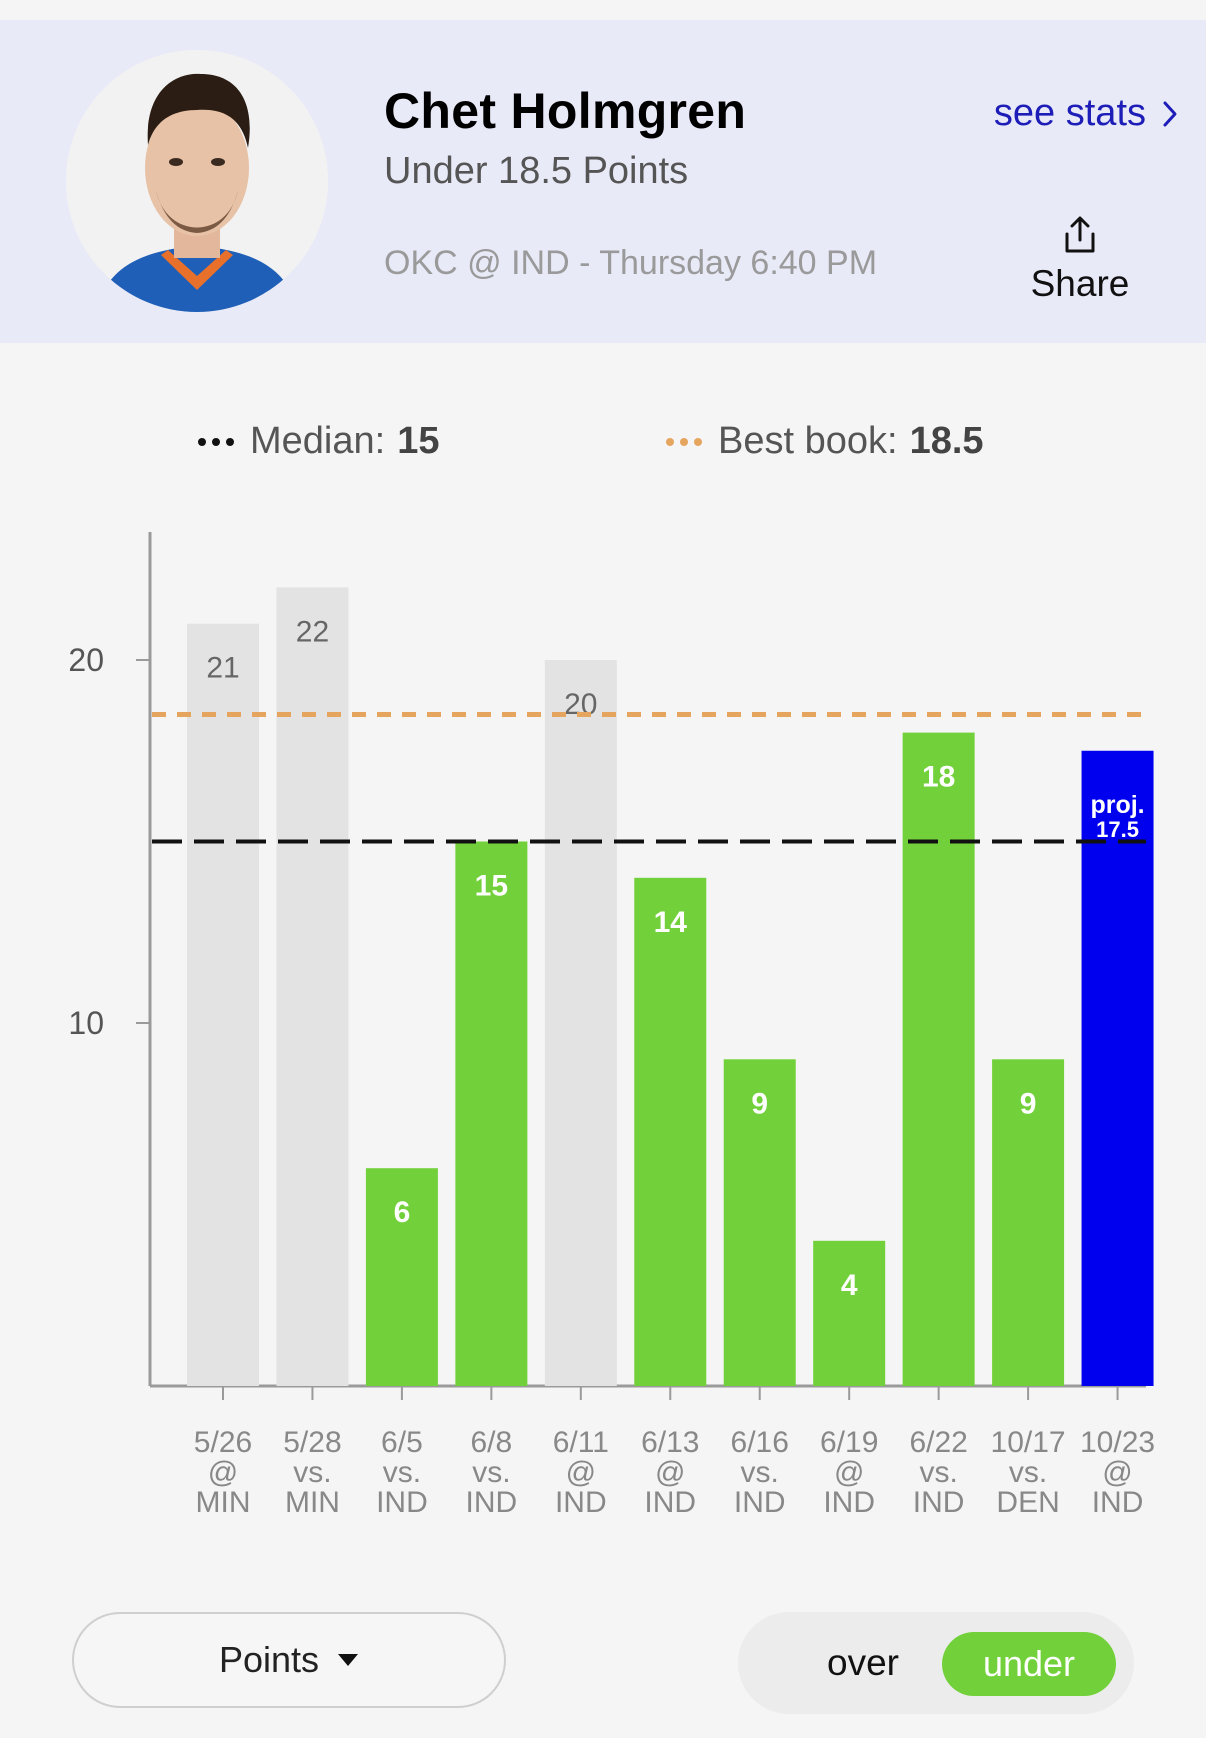  Describe the element at coordinates (312, 631) in the screenshot. I see `bar-label: 22` at that location.